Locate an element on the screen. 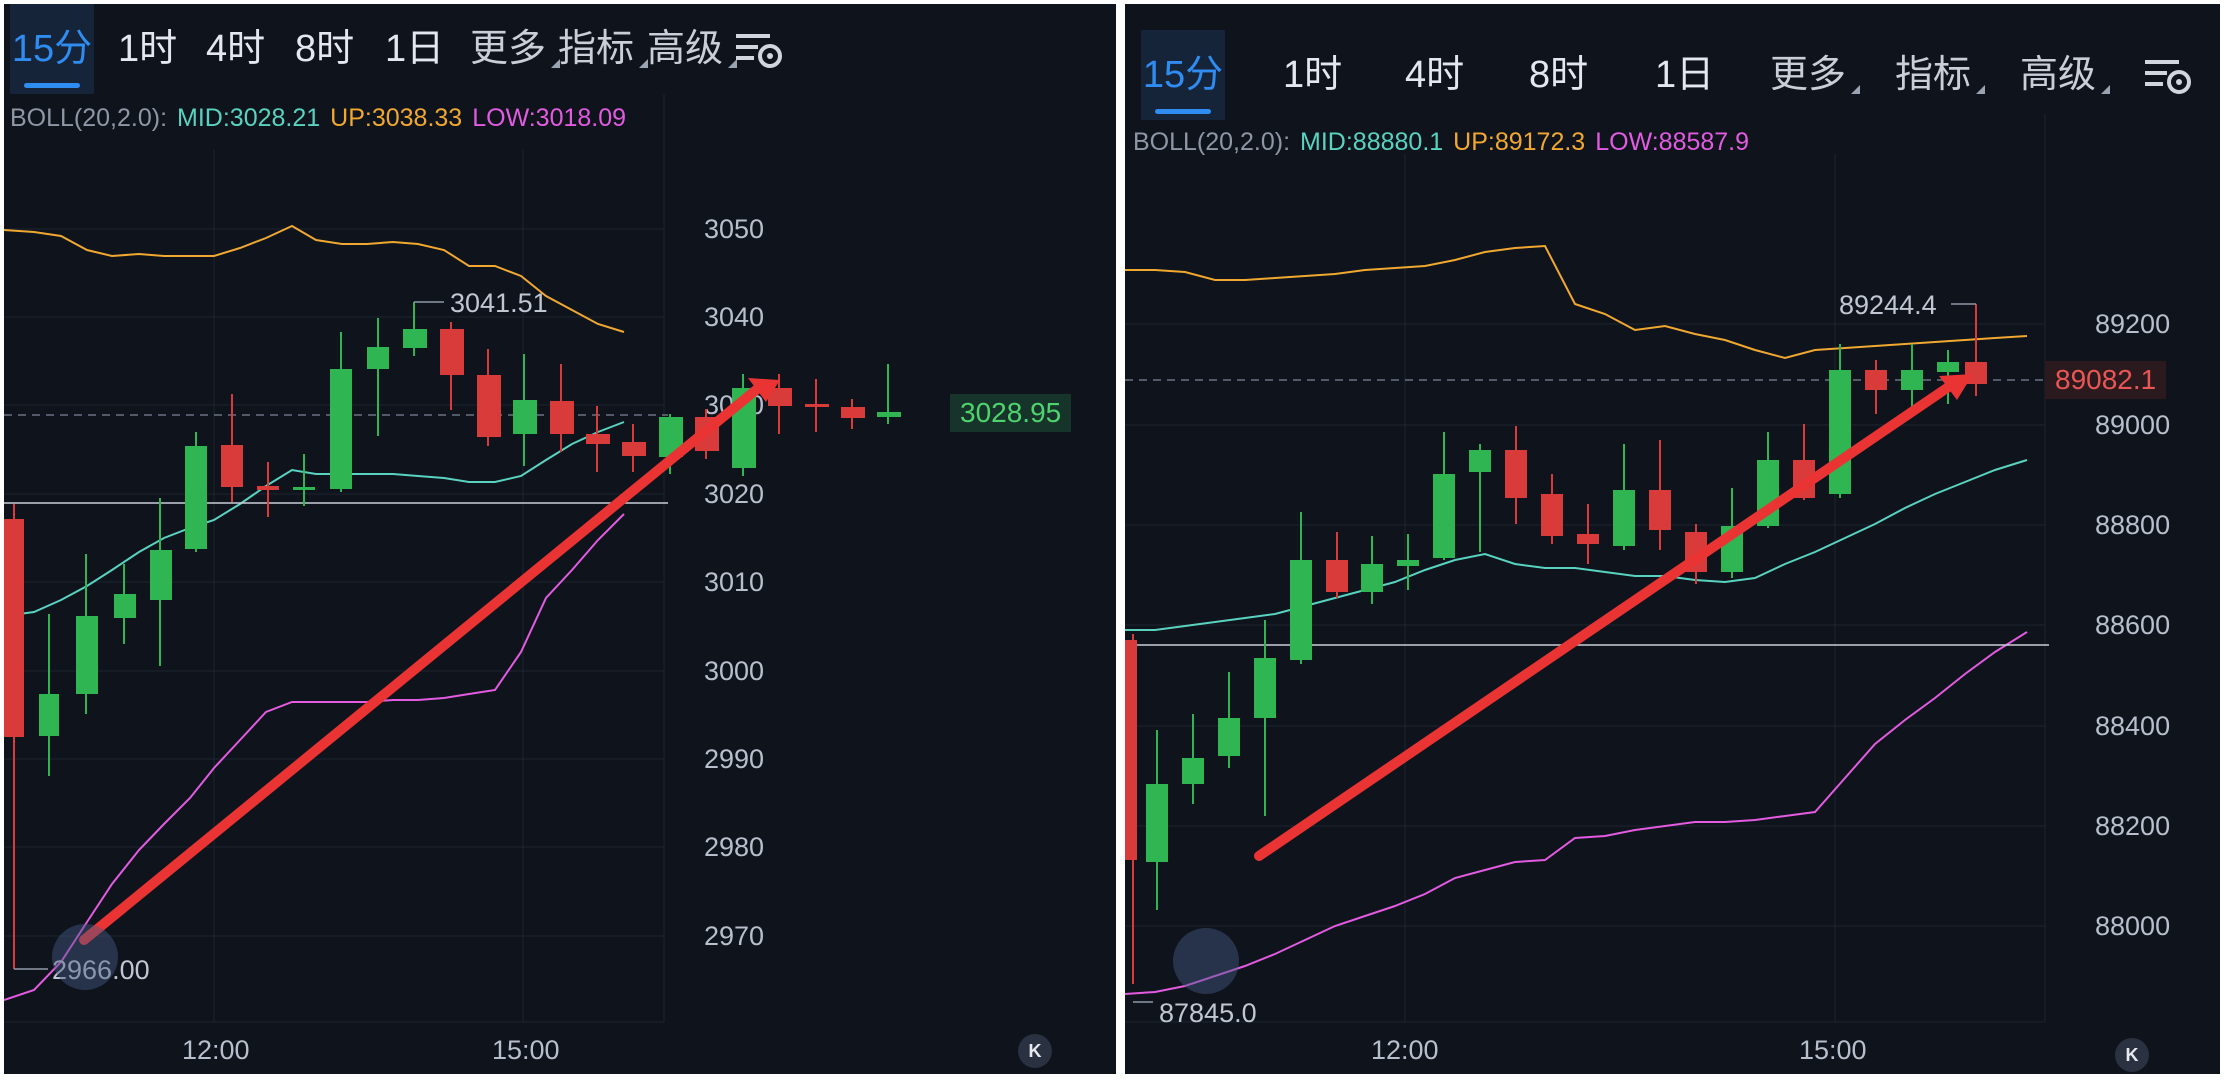 This screenshot has width=2224, height=1080. y-tick: 2990 is located at coordinates (734, 759).